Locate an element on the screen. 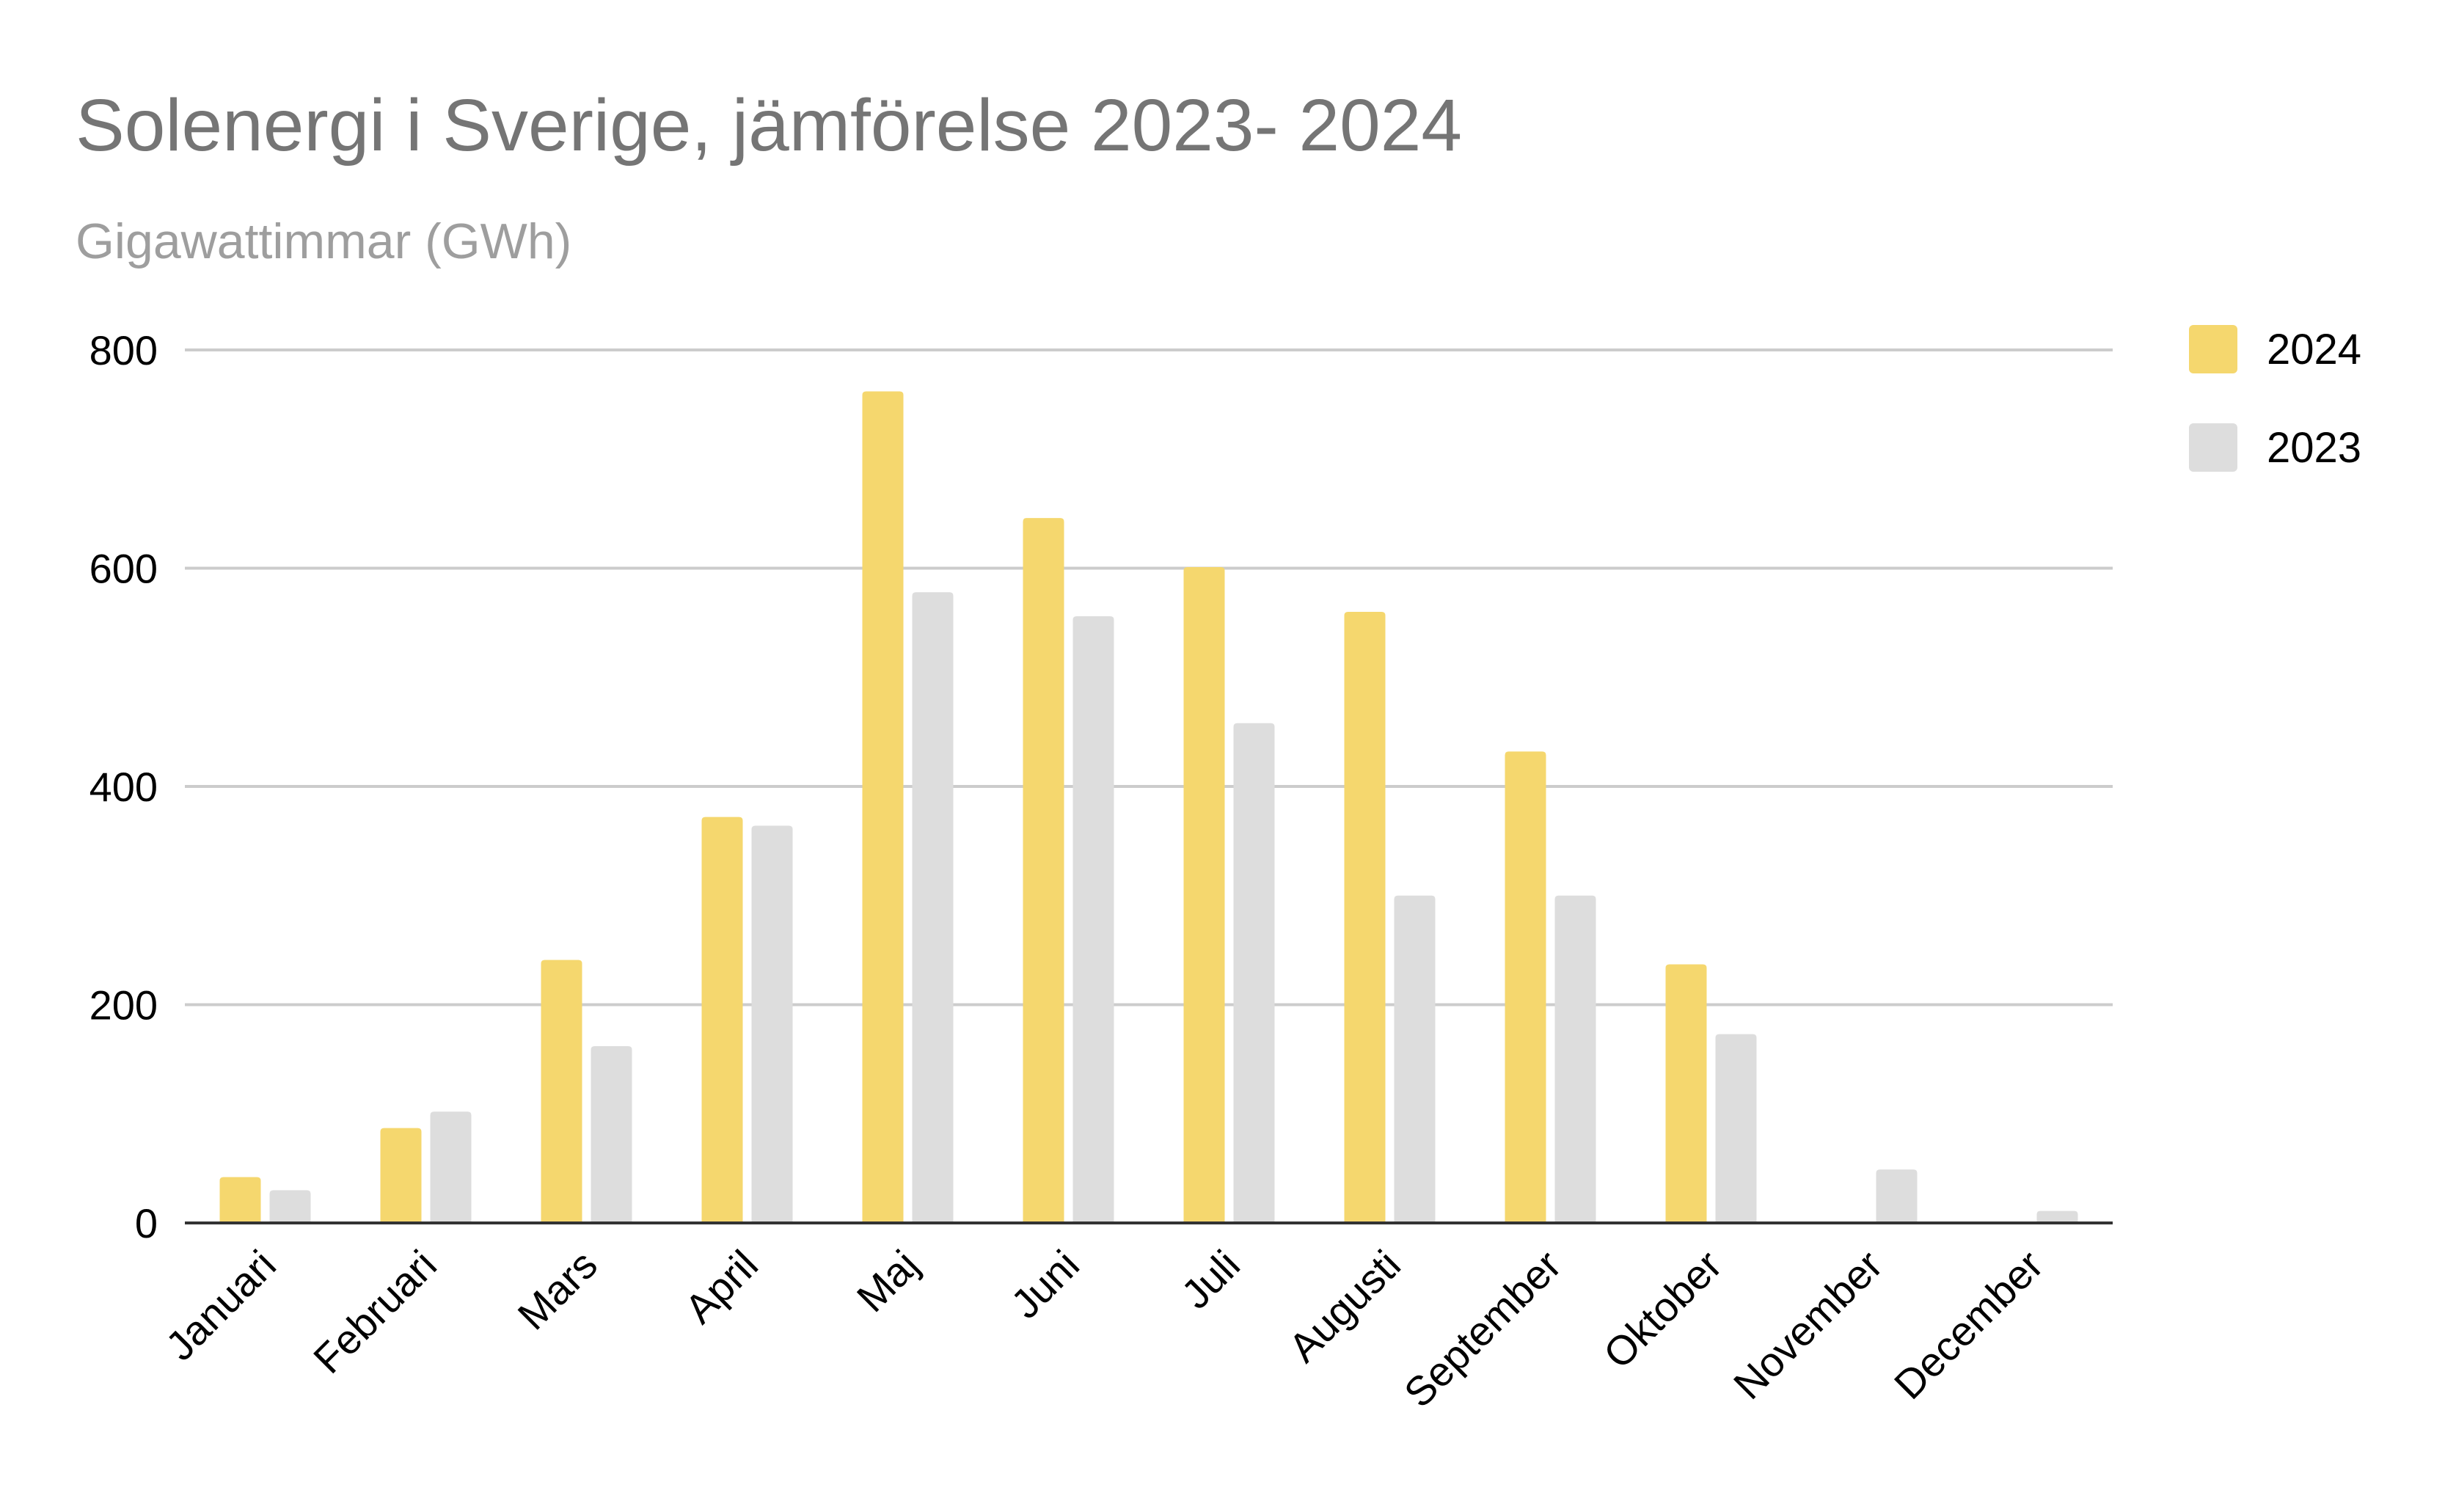 Image resolution: width=2445 pixels, height=1512 pixels. bar-2024-augusti is located at coordinates (1365, 918).